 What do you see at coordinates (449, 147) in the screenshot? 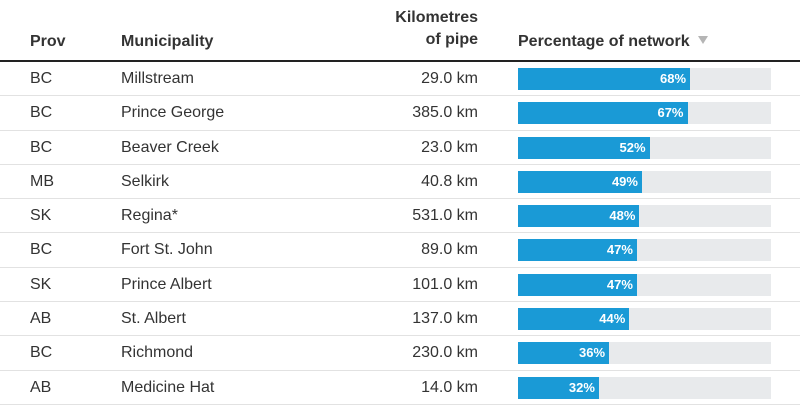
I see `cell-kilometres: 23.0 km` at bounding box center [449, 147].